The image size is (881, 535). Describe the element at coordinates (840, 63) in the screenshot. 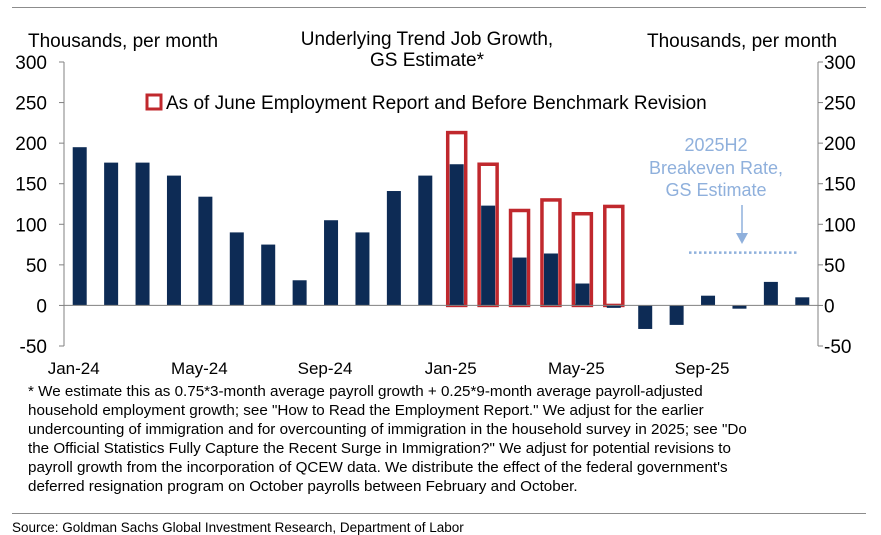

I see `right-tick-label: 300` at that location.